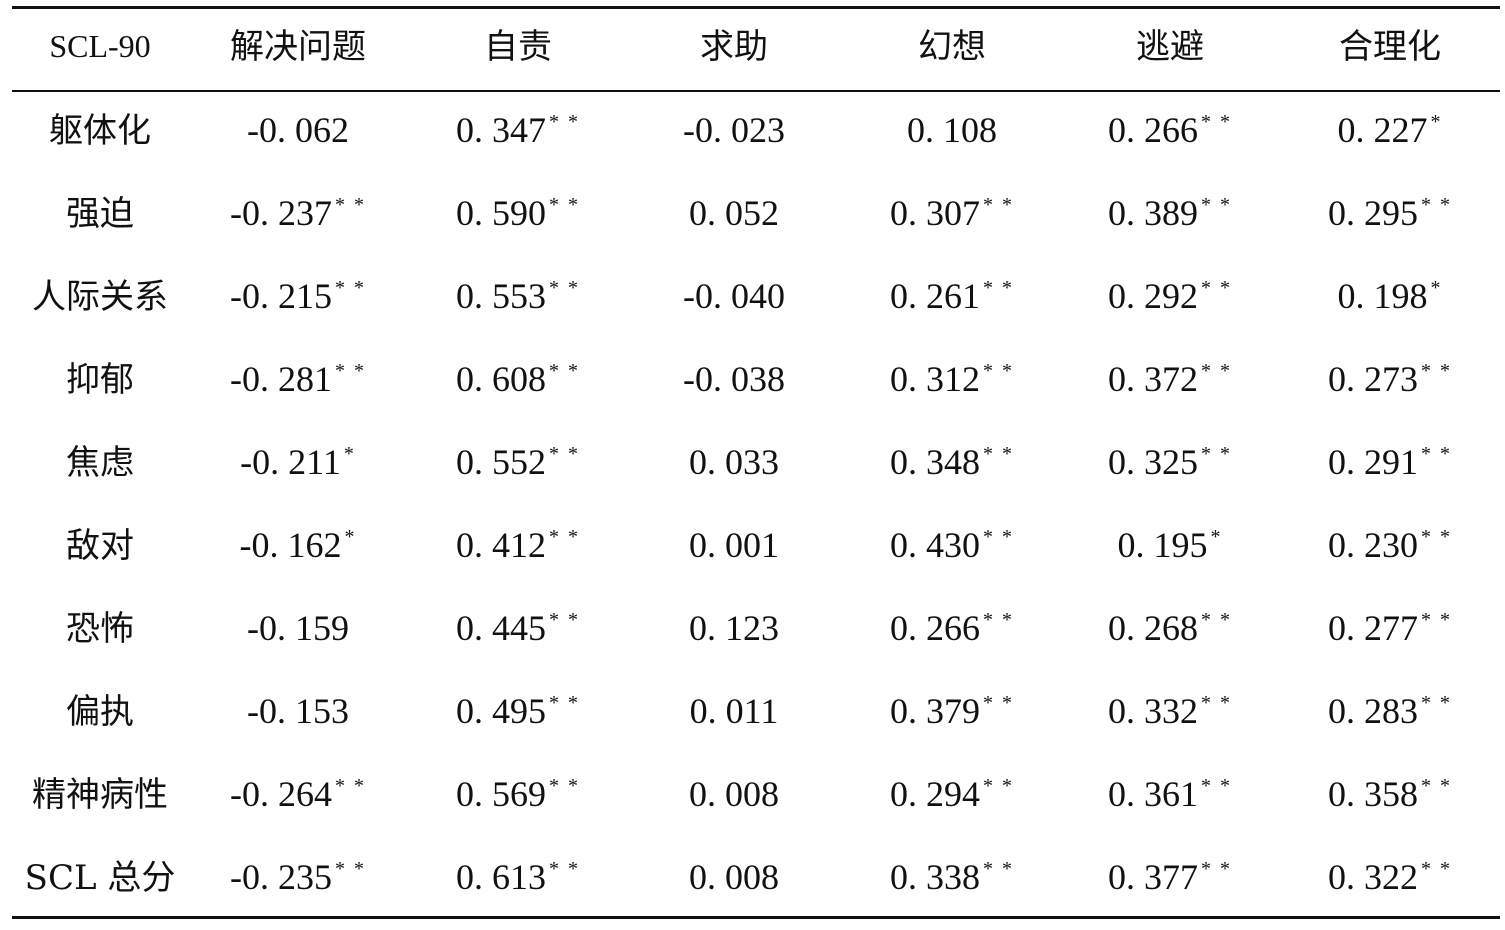 The image size is (1505, 930). Describe the element at coordinates (1373, 794) in the screenshot. I see `cell-value: 0. 358` at that location.